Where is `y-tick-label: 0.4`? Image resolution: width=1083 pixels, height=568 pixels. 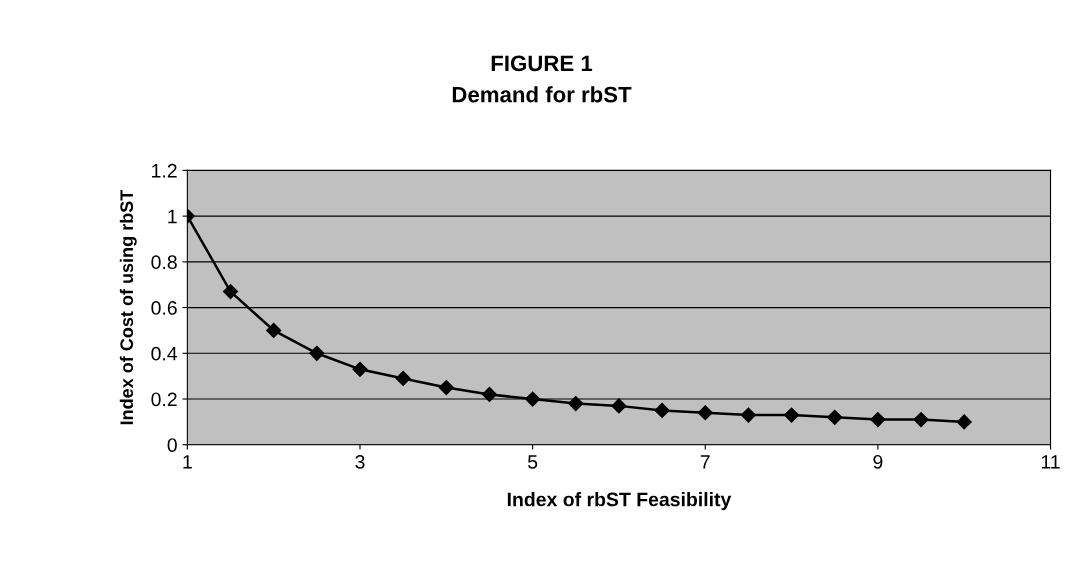 y-tick-label: 0.4 is located at coordinates (164, 353).